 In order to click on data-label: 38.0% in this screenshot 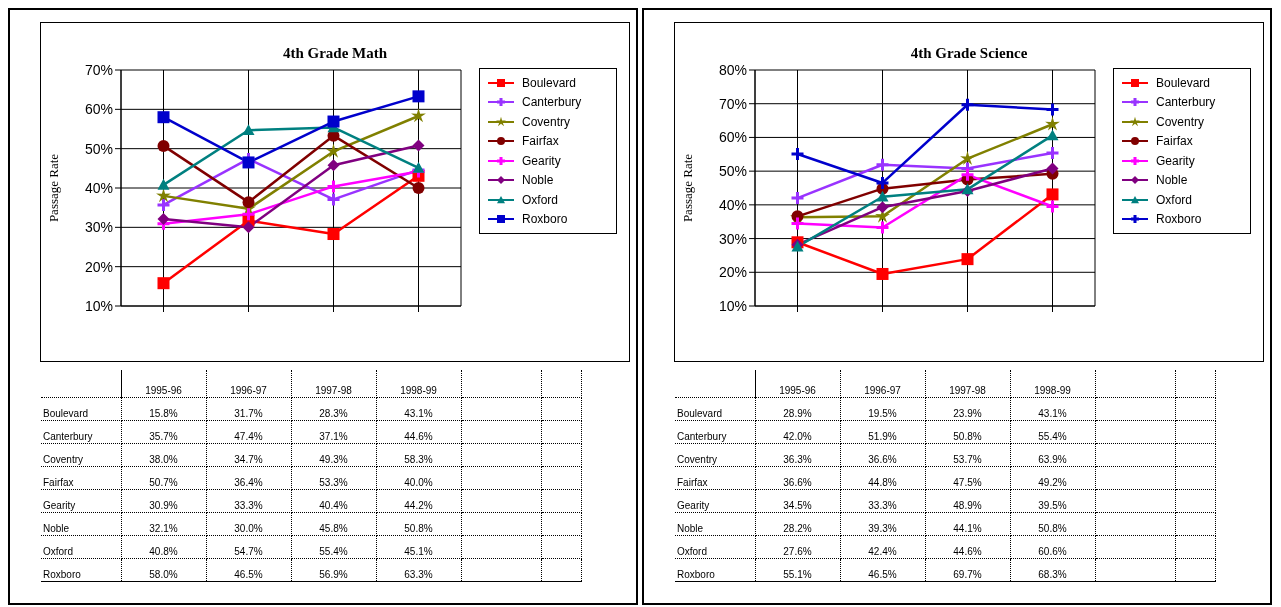, I will do `click(163, 455)`.